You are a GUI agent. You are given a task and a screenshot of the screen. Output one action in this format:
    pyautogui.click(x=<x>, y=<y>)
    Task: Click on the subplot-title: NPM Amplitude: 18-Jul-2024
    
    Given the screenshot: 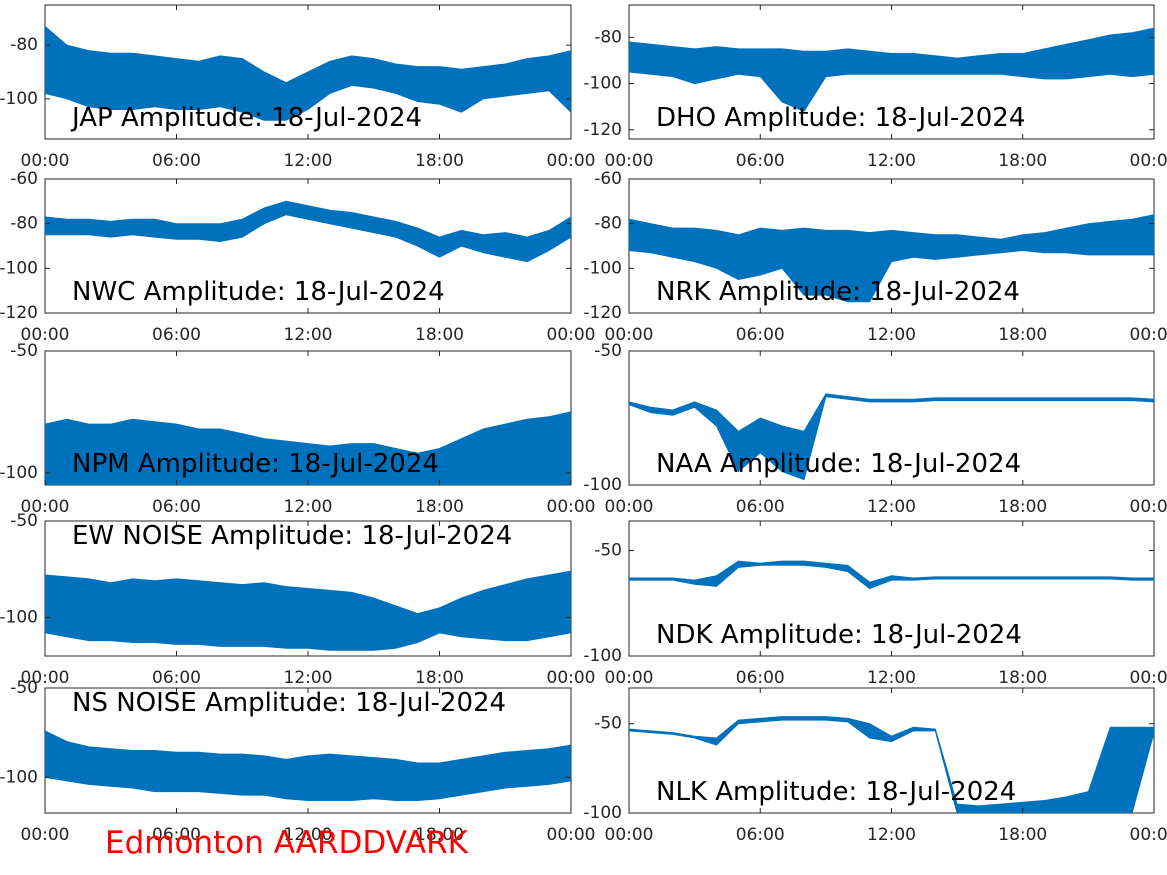 What is the action you would take?
    pyautogui.click(x=255, y=464)
    